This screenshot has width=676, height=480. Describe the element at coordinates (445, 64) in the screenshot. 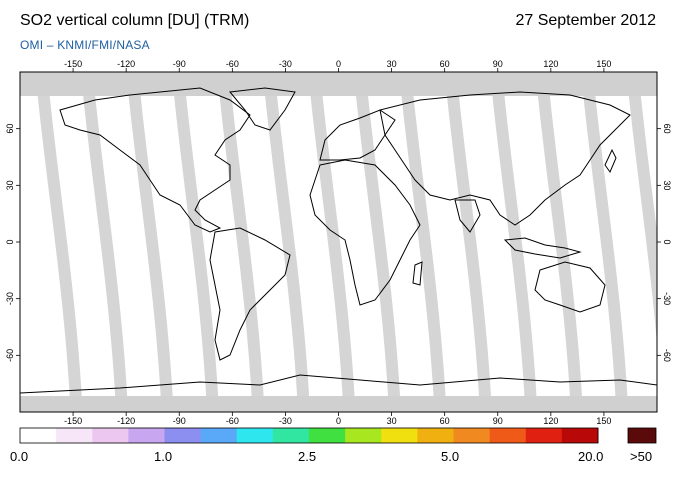

I see `lon-label-top: 60` at that location.